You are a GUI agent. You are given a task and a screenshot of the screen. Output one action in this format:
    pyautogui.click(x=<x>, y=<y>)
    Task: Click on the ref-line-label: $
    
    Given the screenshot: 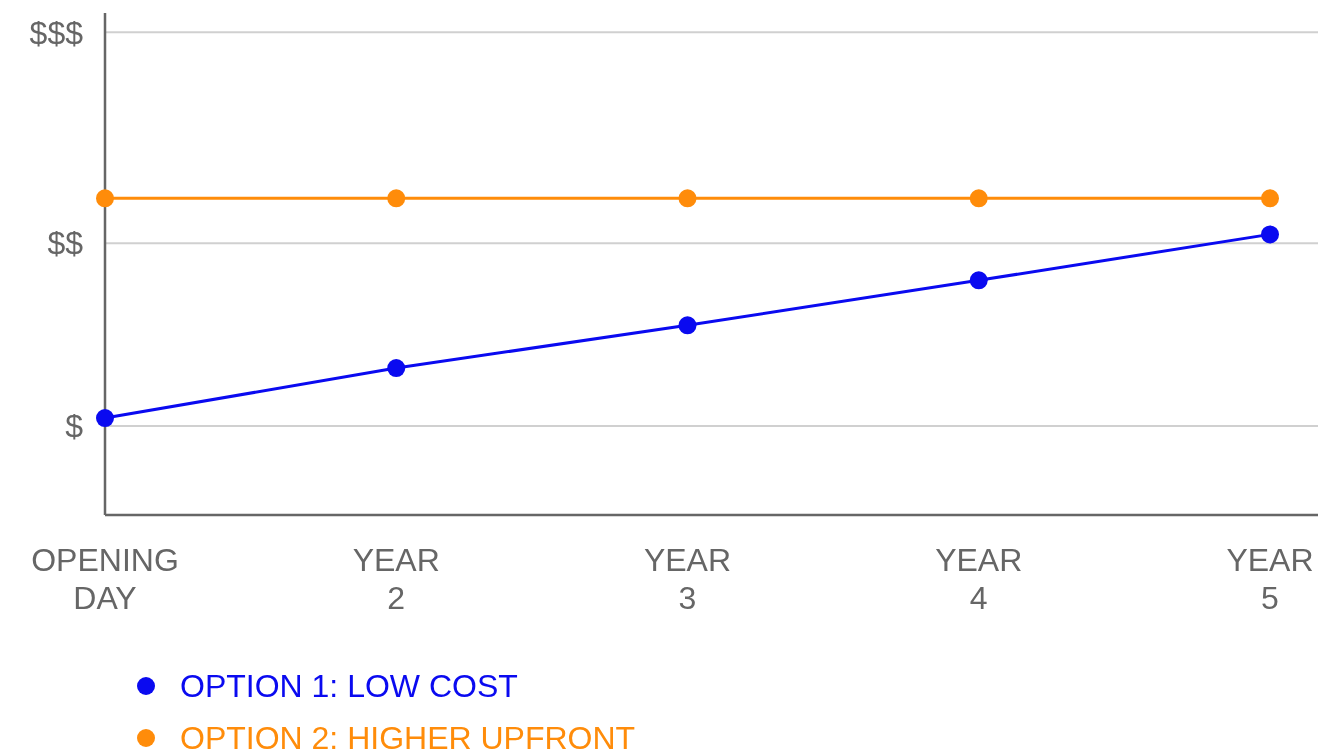 What is the action you would take?
    pyautogui.click(x=74, y=426)
    